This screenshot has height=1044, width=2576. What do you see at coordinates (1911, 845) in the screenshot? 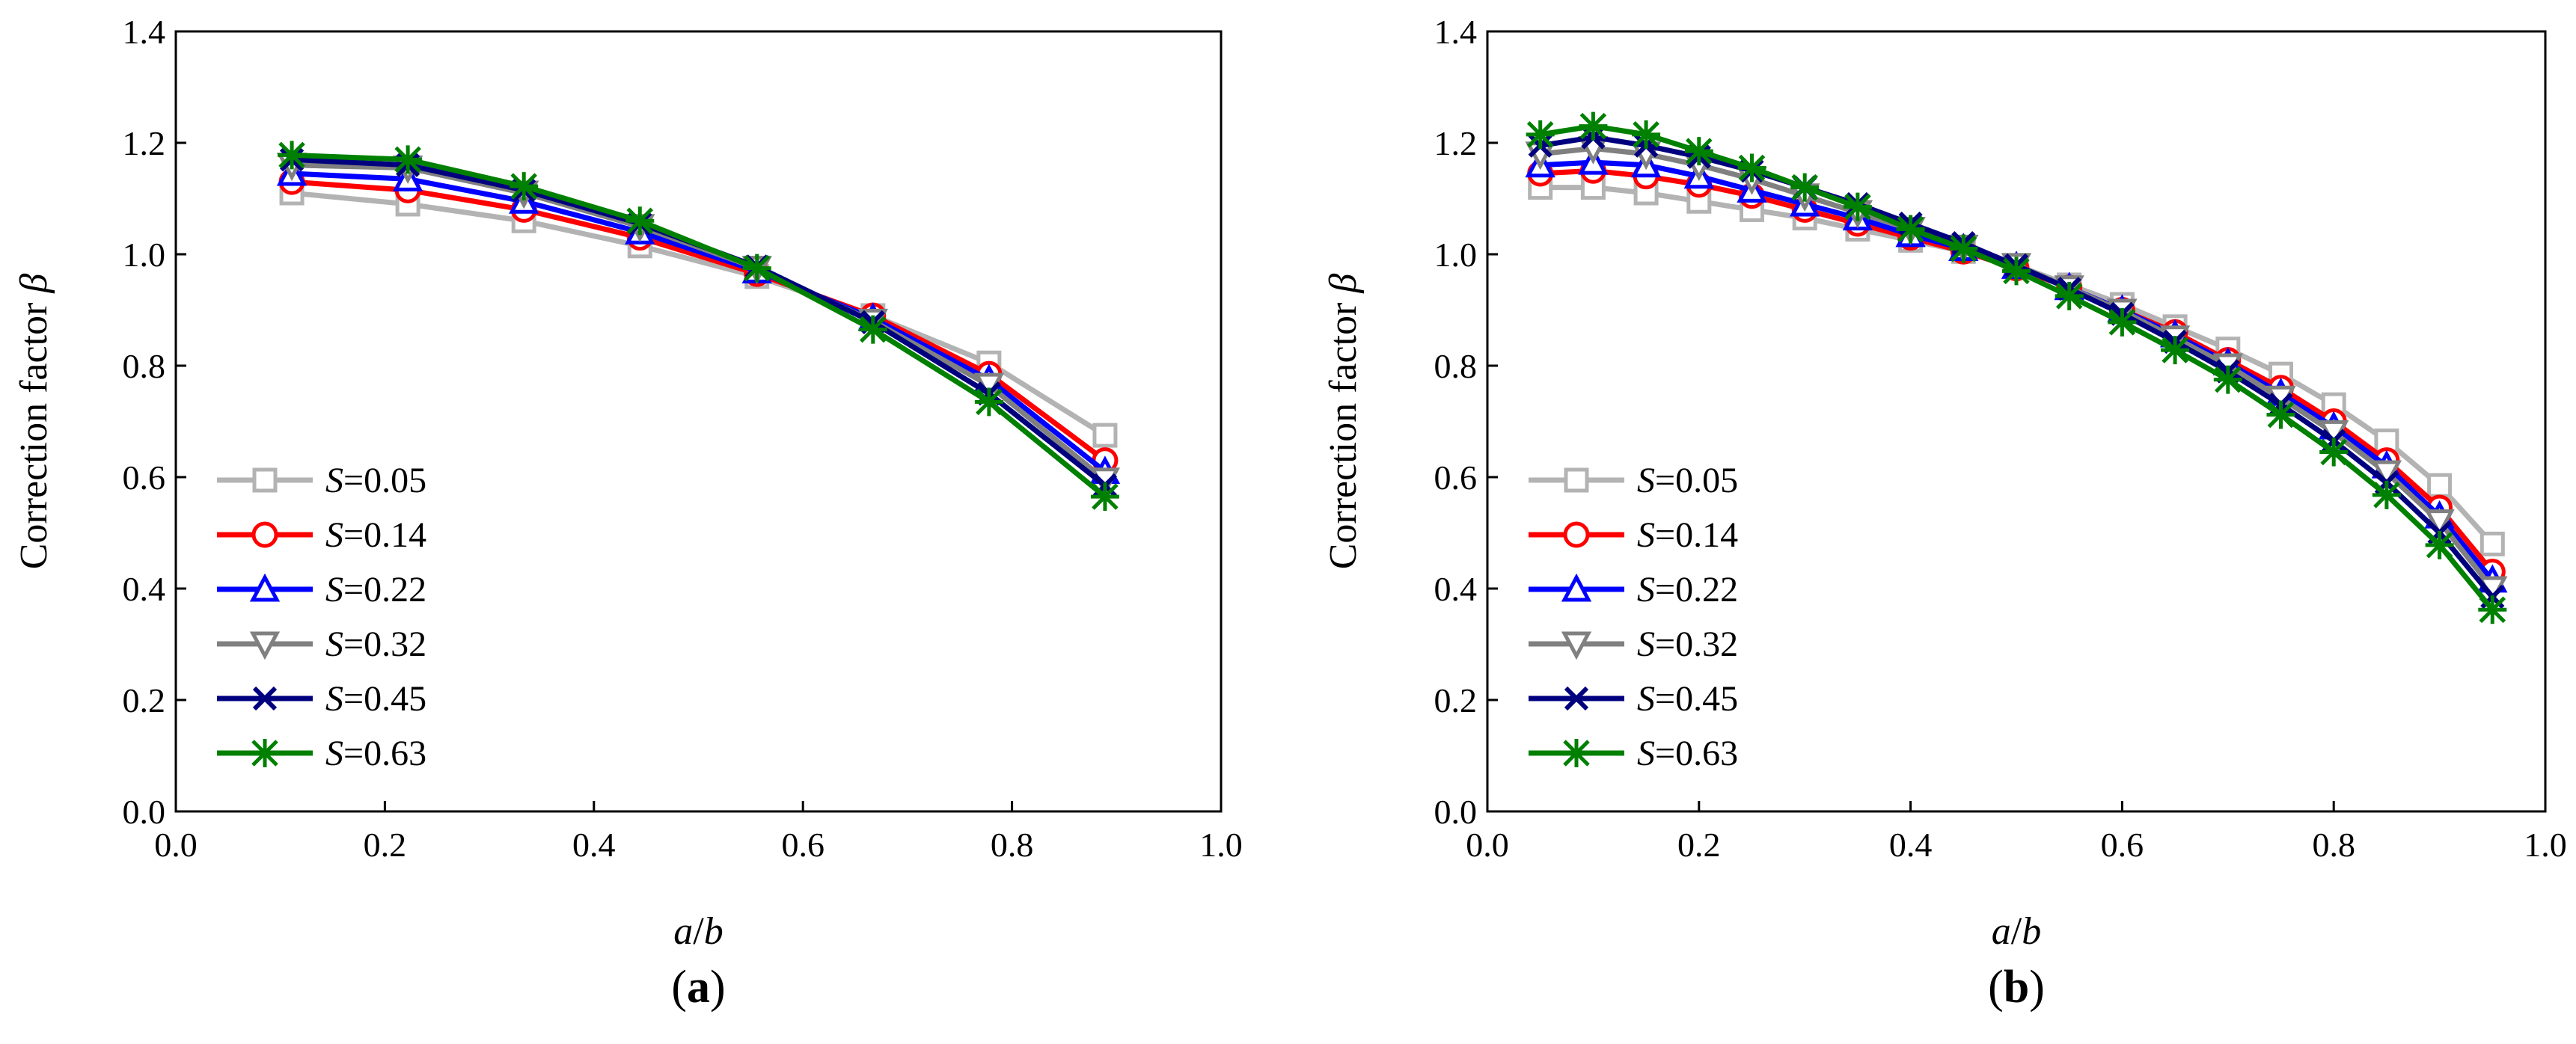
I see `x-tick-label: 0.4` at bounding box center [1911, 845].